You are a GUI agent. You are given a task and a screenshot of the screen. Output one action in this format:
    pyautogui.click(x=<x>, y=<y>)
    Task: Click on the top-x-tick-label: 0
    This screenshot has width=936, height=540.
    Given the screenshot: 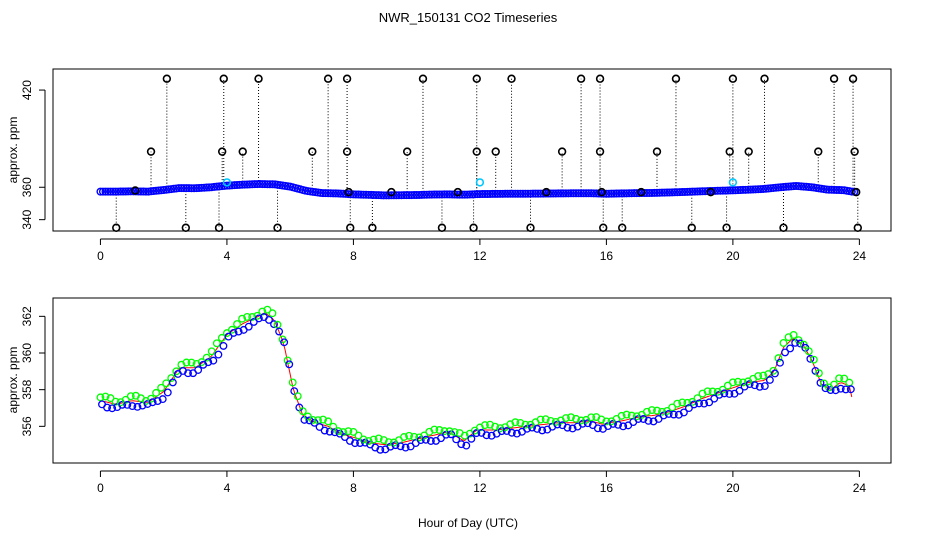 What is the action you would take?
    pyautogui.click(x=100, y=256)
    